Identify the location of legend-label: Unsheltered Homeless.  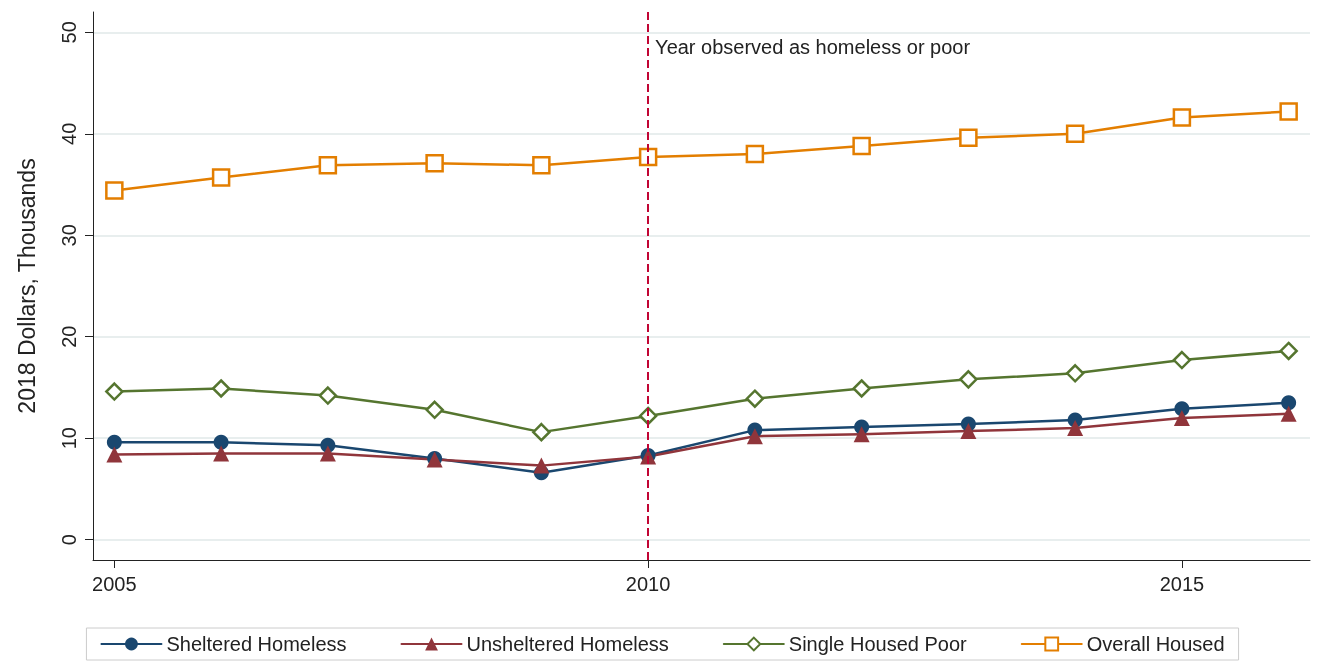
(567, 644).